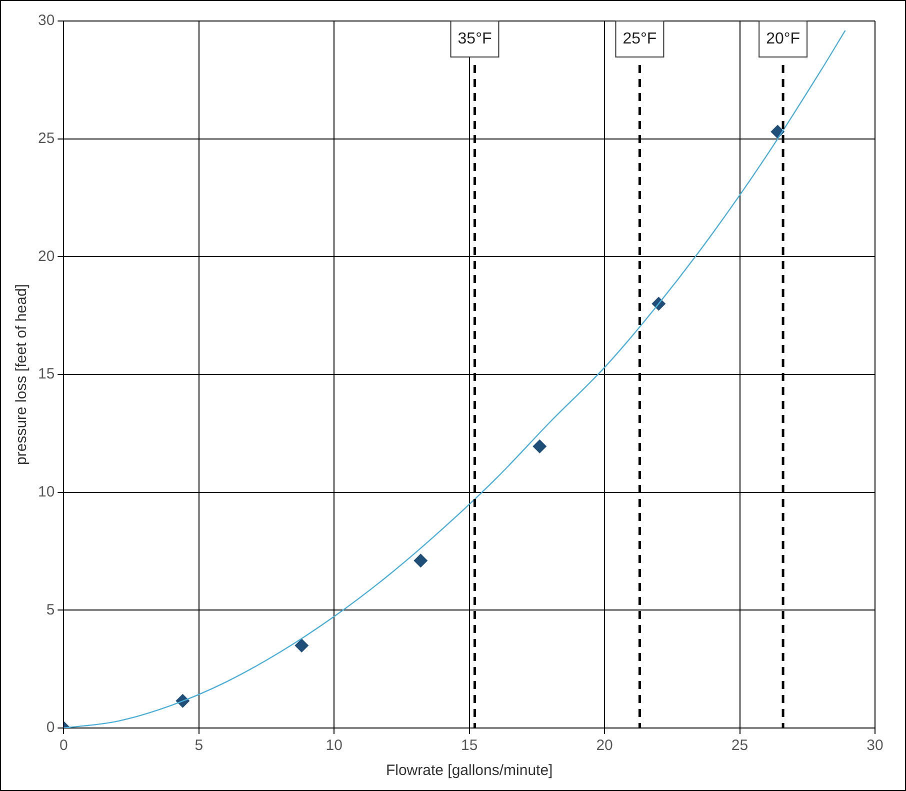 This screenshot has height=791, width=906. I want to click on y-tick-label: 20, so click(46, 256).